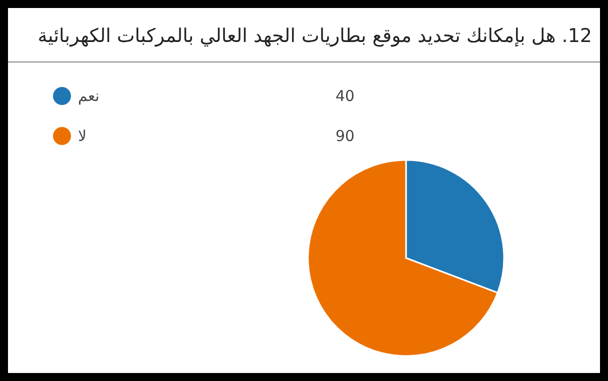 This screenshot has height=381, width=608. I want to click on legend-label: نعم, so click(89, 96).